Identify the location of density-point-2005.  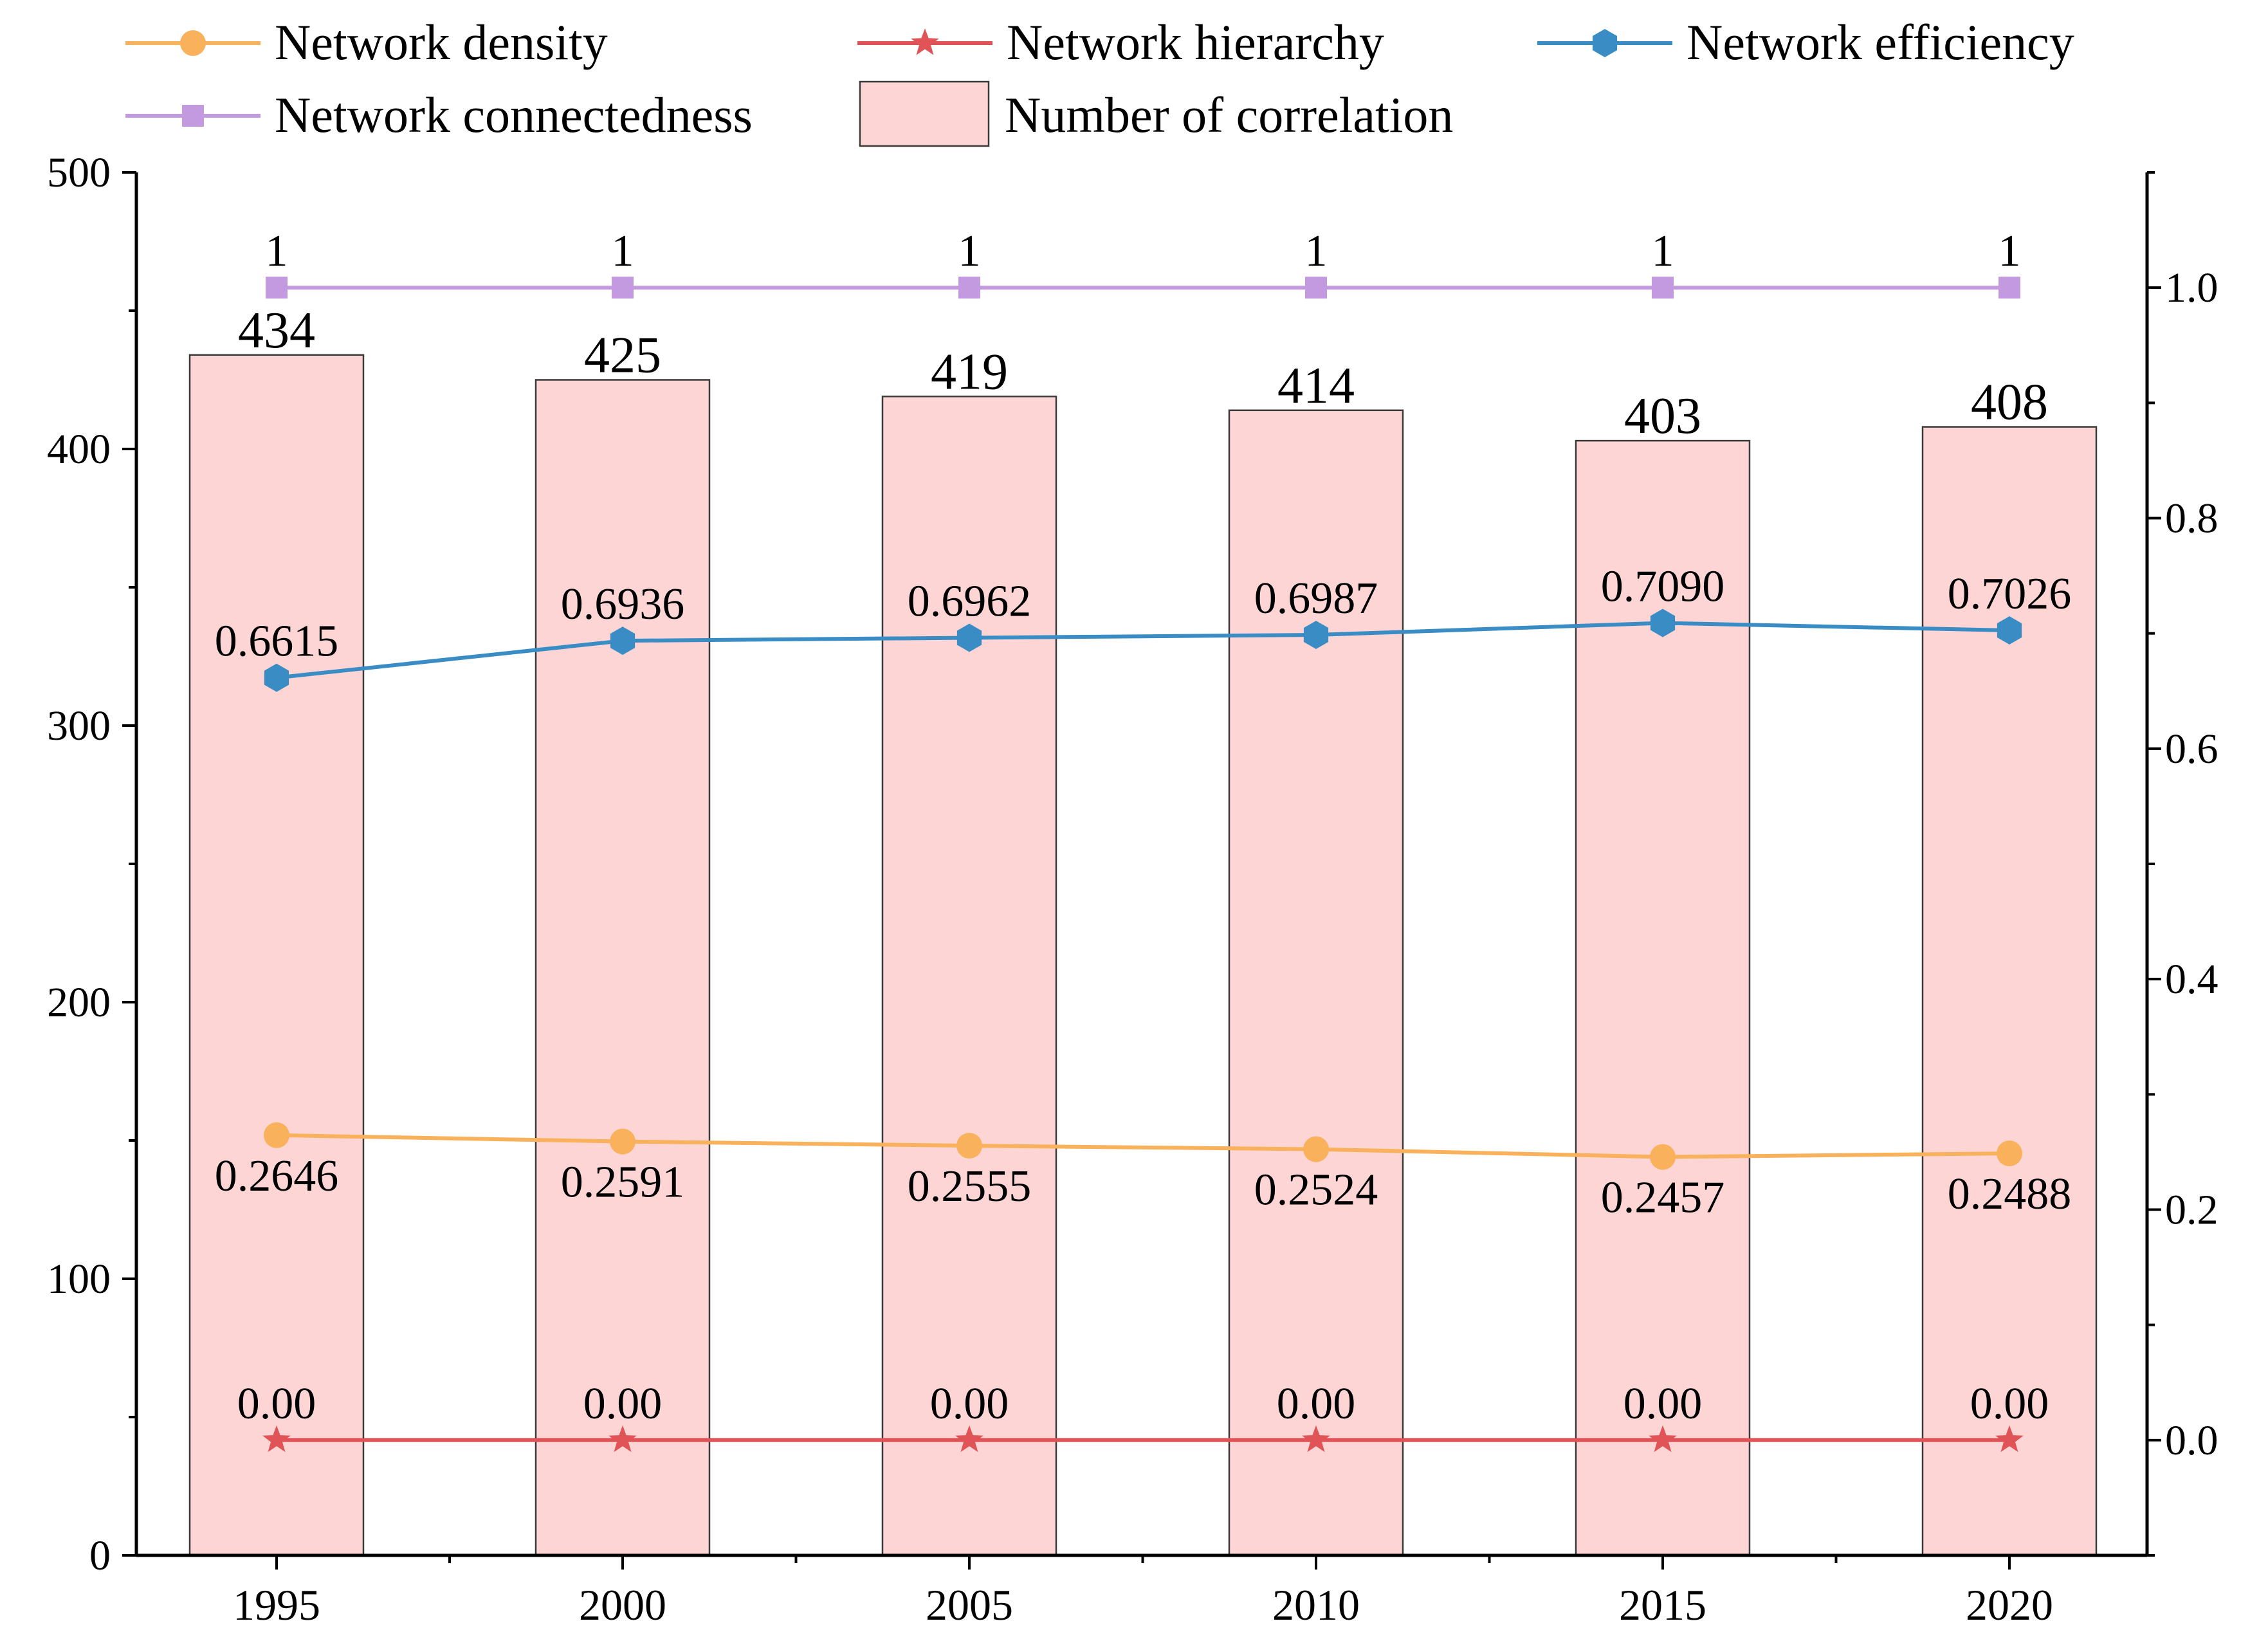
(969, 1146).